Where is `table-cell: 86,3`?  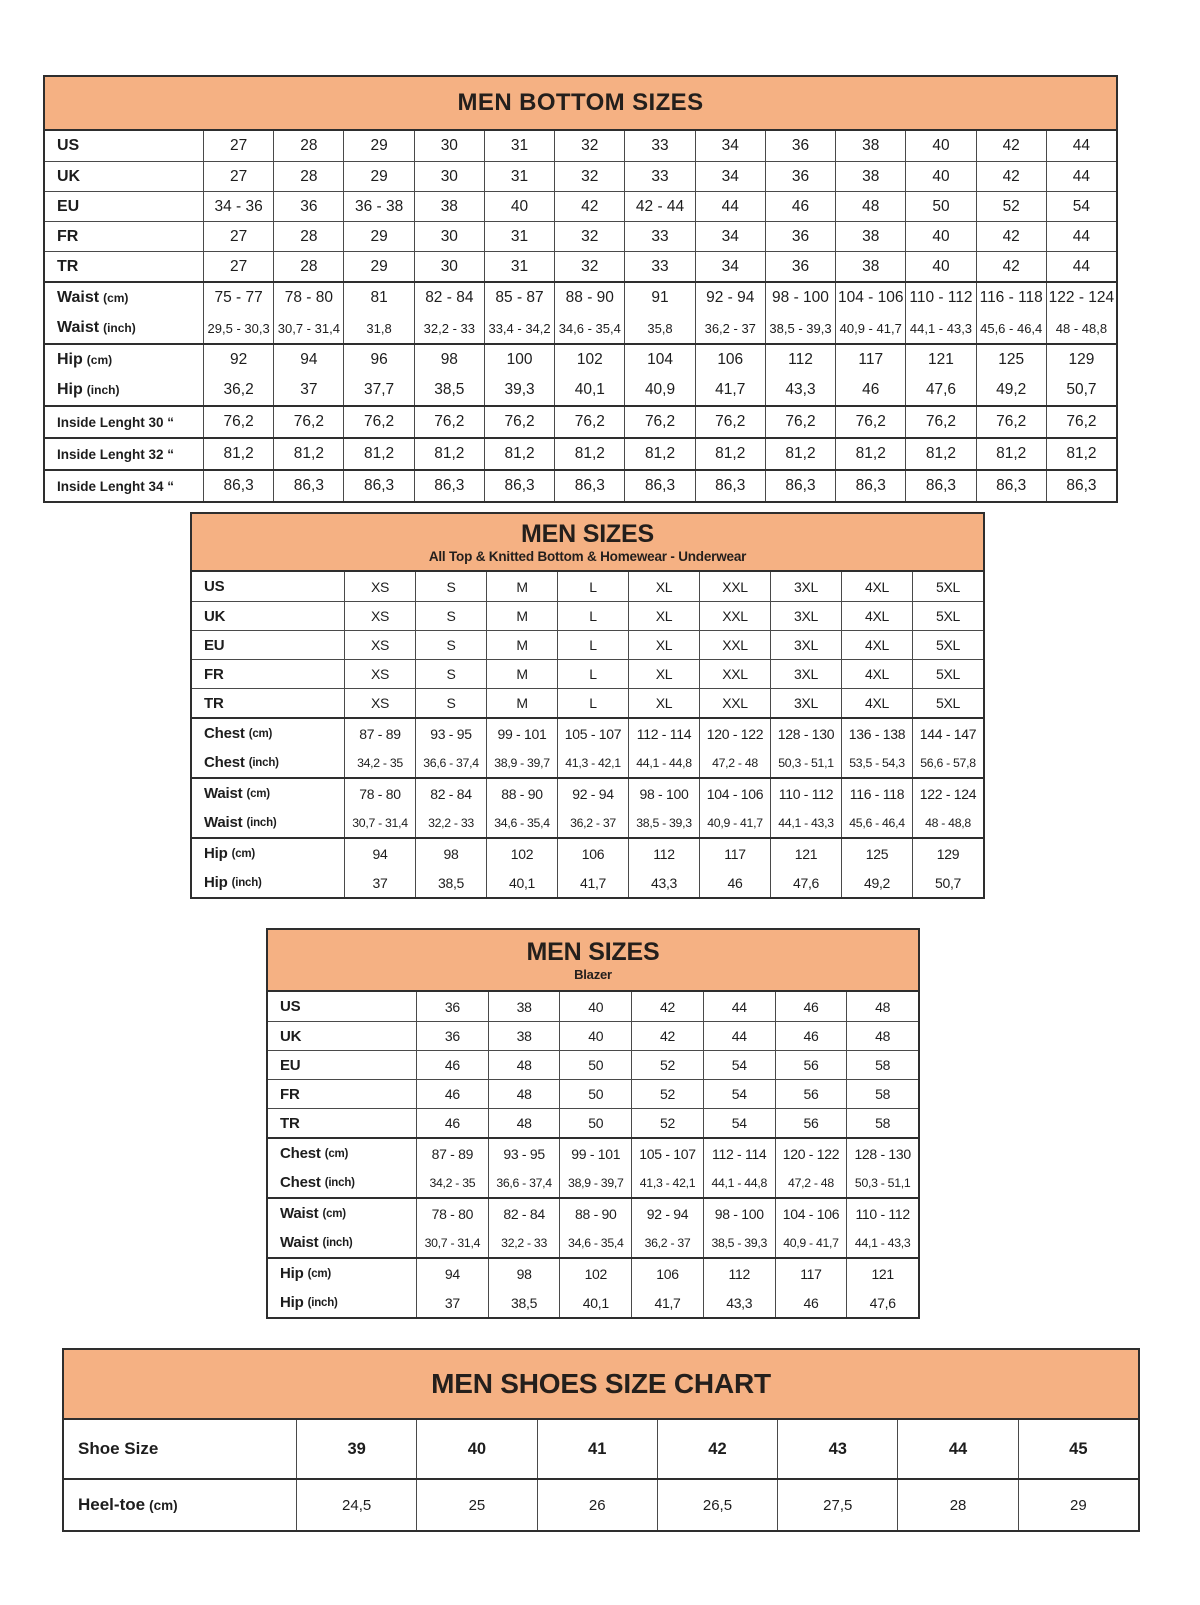
table-cell: 86,3 is located at coordinates (448, 486).